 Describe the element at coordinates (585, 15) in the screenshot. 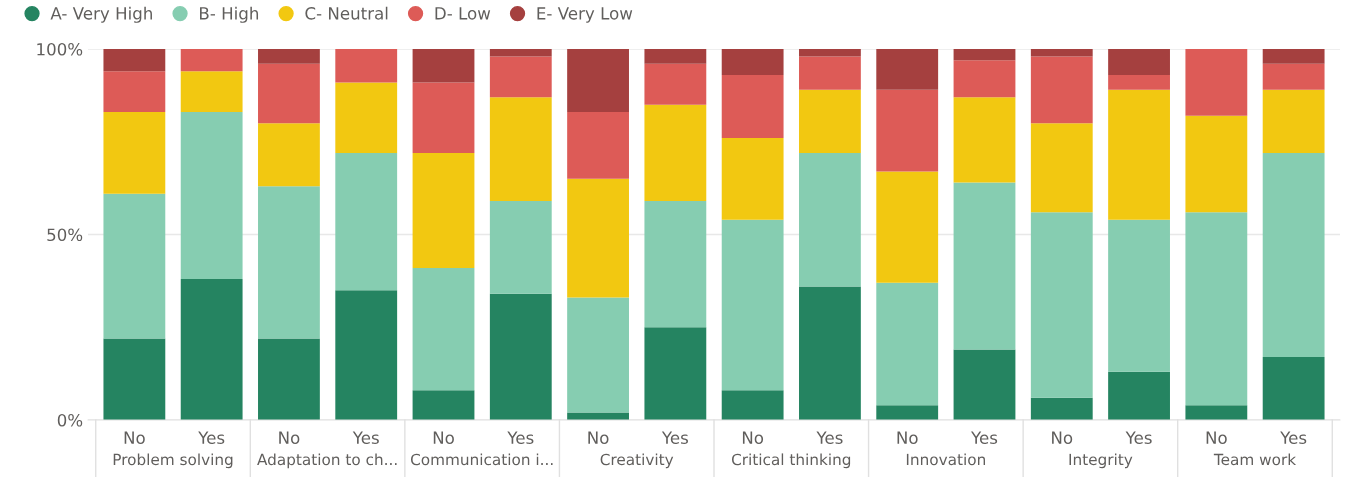

I see `legend-label: E- Very Low` at that location.